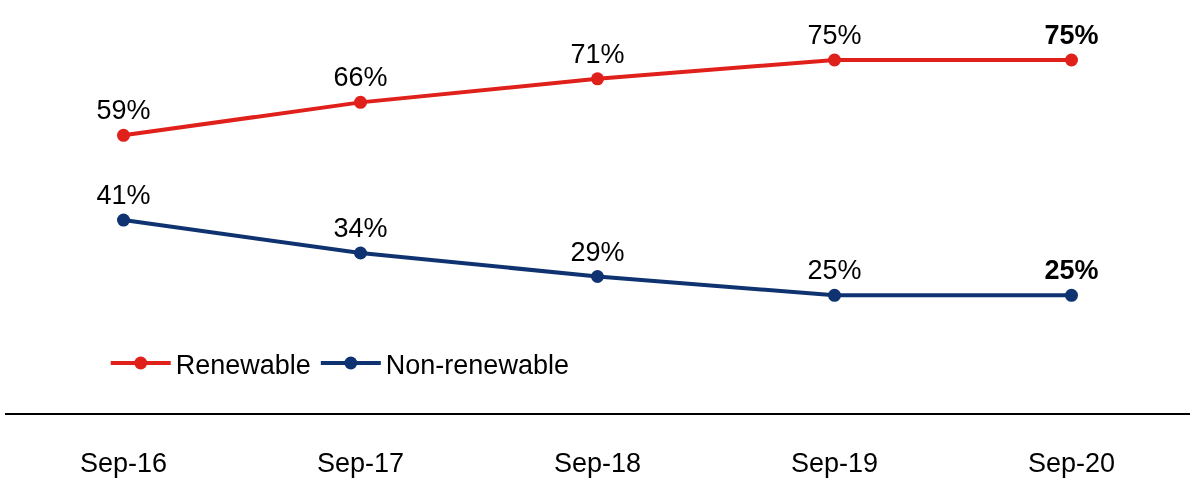  I want to click on legend-label: Non-renewable, so click(477, 364).